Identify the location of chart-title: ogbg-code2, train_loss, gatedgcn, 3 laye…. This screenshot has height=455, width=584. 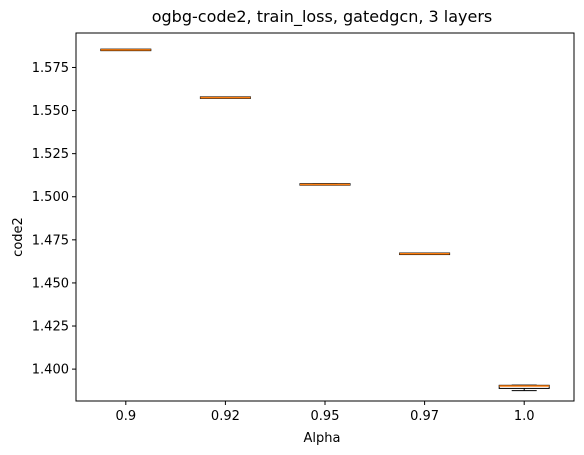
(322, 17).